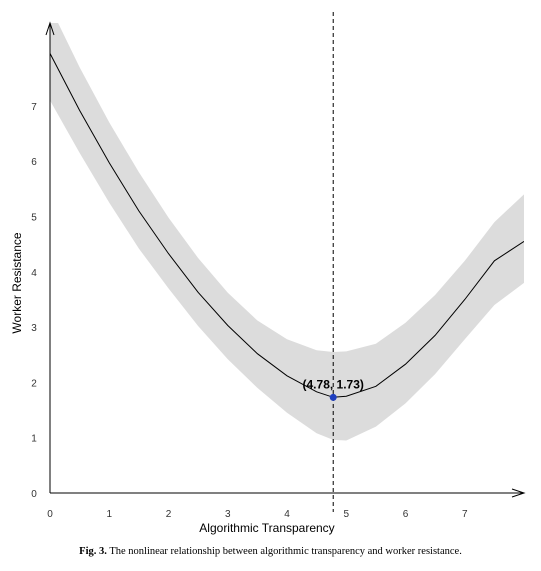  What do you see at coordinates (169, 514) in the screenshot?
I see `x-tick-label: 2` at bounding box center [169, 514].